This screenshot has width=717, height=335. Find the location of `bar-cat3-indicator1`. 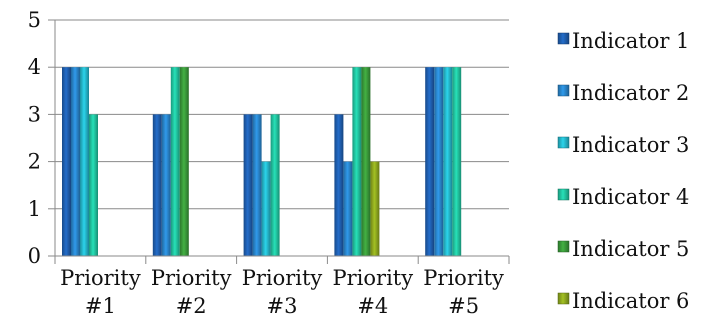

bar-cat3-indicator1 is located at coordinates (248, 185).